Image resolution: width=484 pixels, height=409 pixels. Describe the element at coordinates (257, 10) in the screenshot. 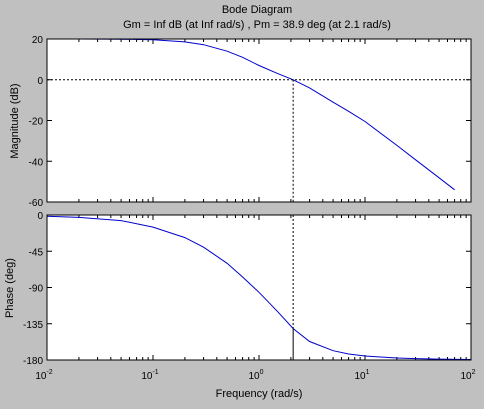

I see `chart-title: Bode Diagram` at that location.